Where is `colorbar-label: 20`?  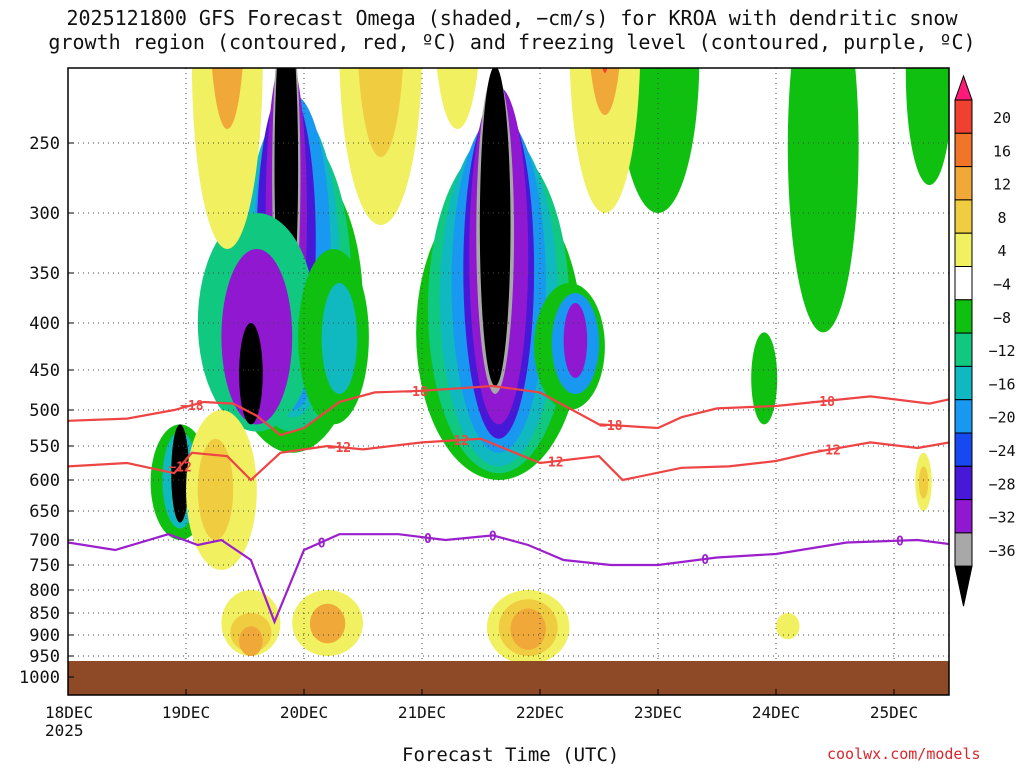 colorbar-label: 20 is located at coordinates (1002, 118).